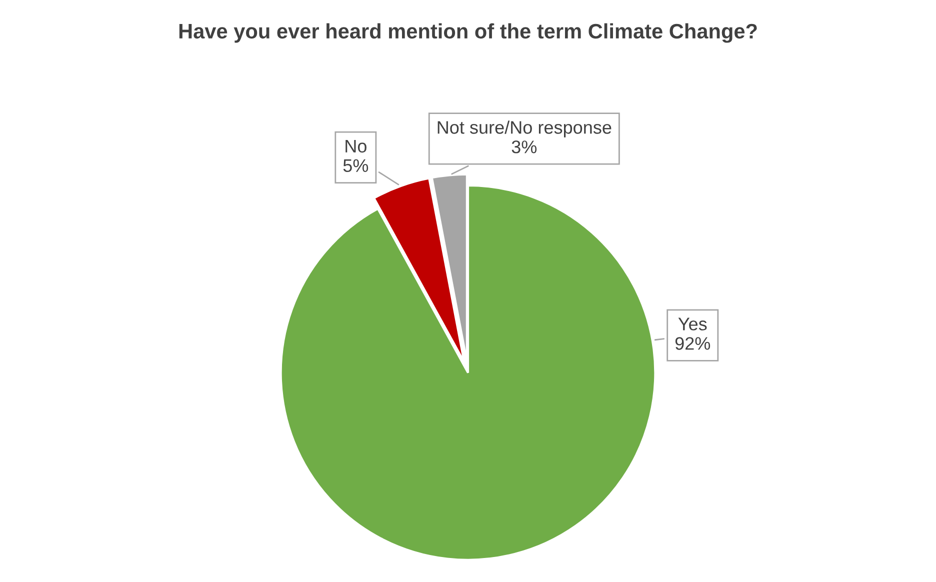  I want to click on data-label: 3%, so click(524, 147).